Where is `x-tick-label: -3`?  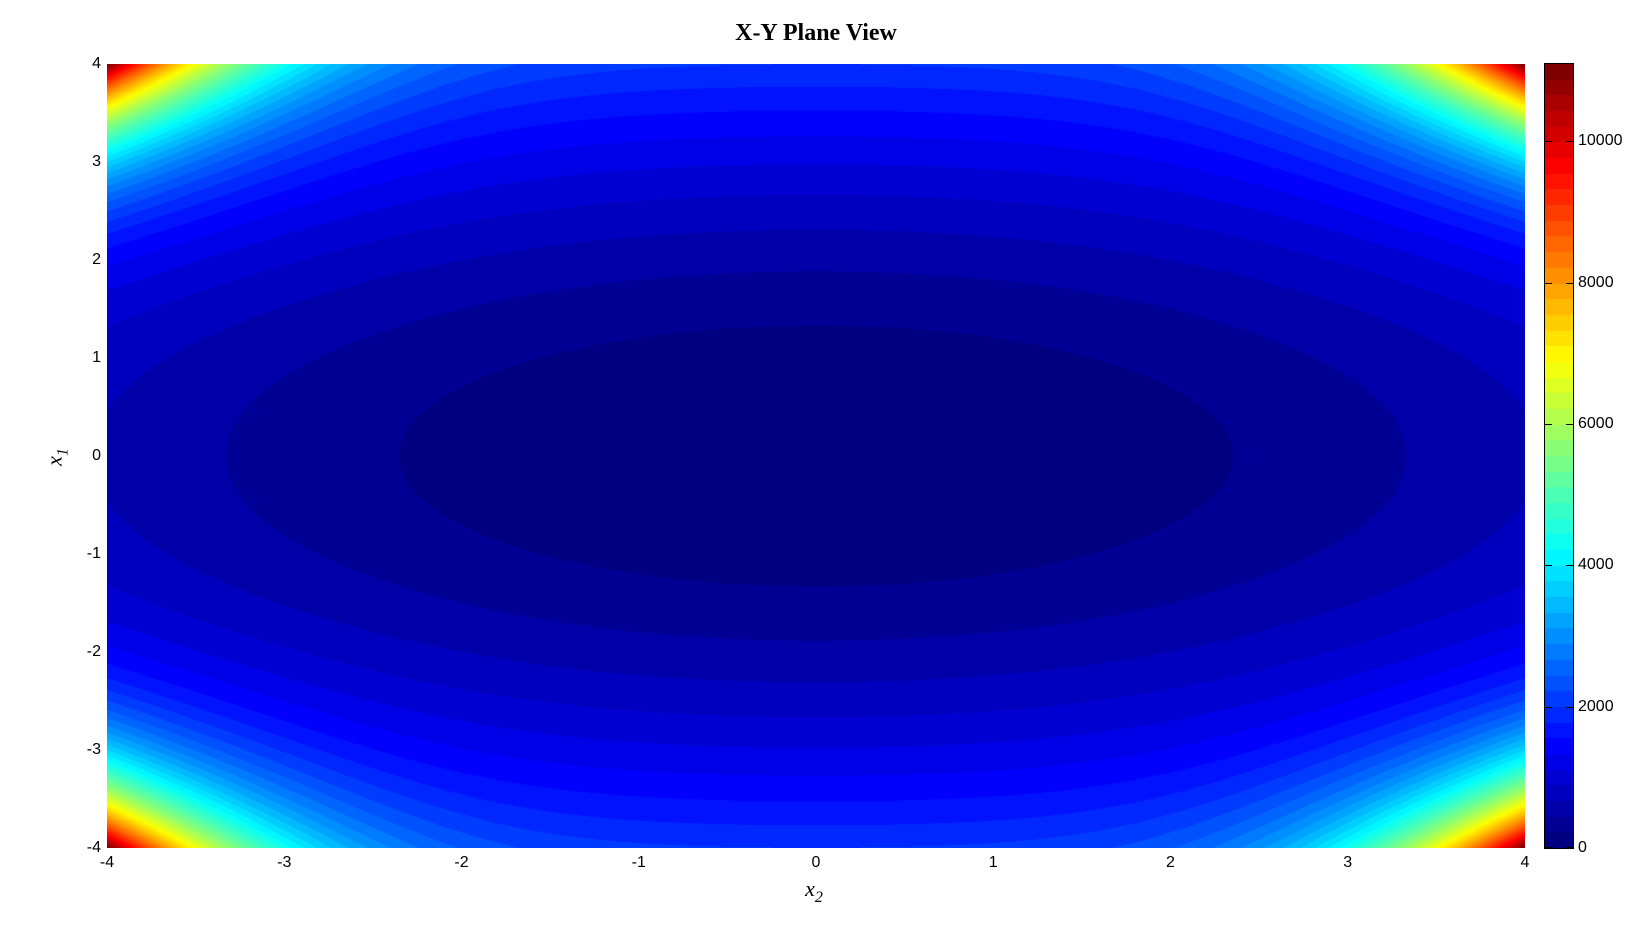
x-tick-label: -3 is located at coordinates (284, 862).